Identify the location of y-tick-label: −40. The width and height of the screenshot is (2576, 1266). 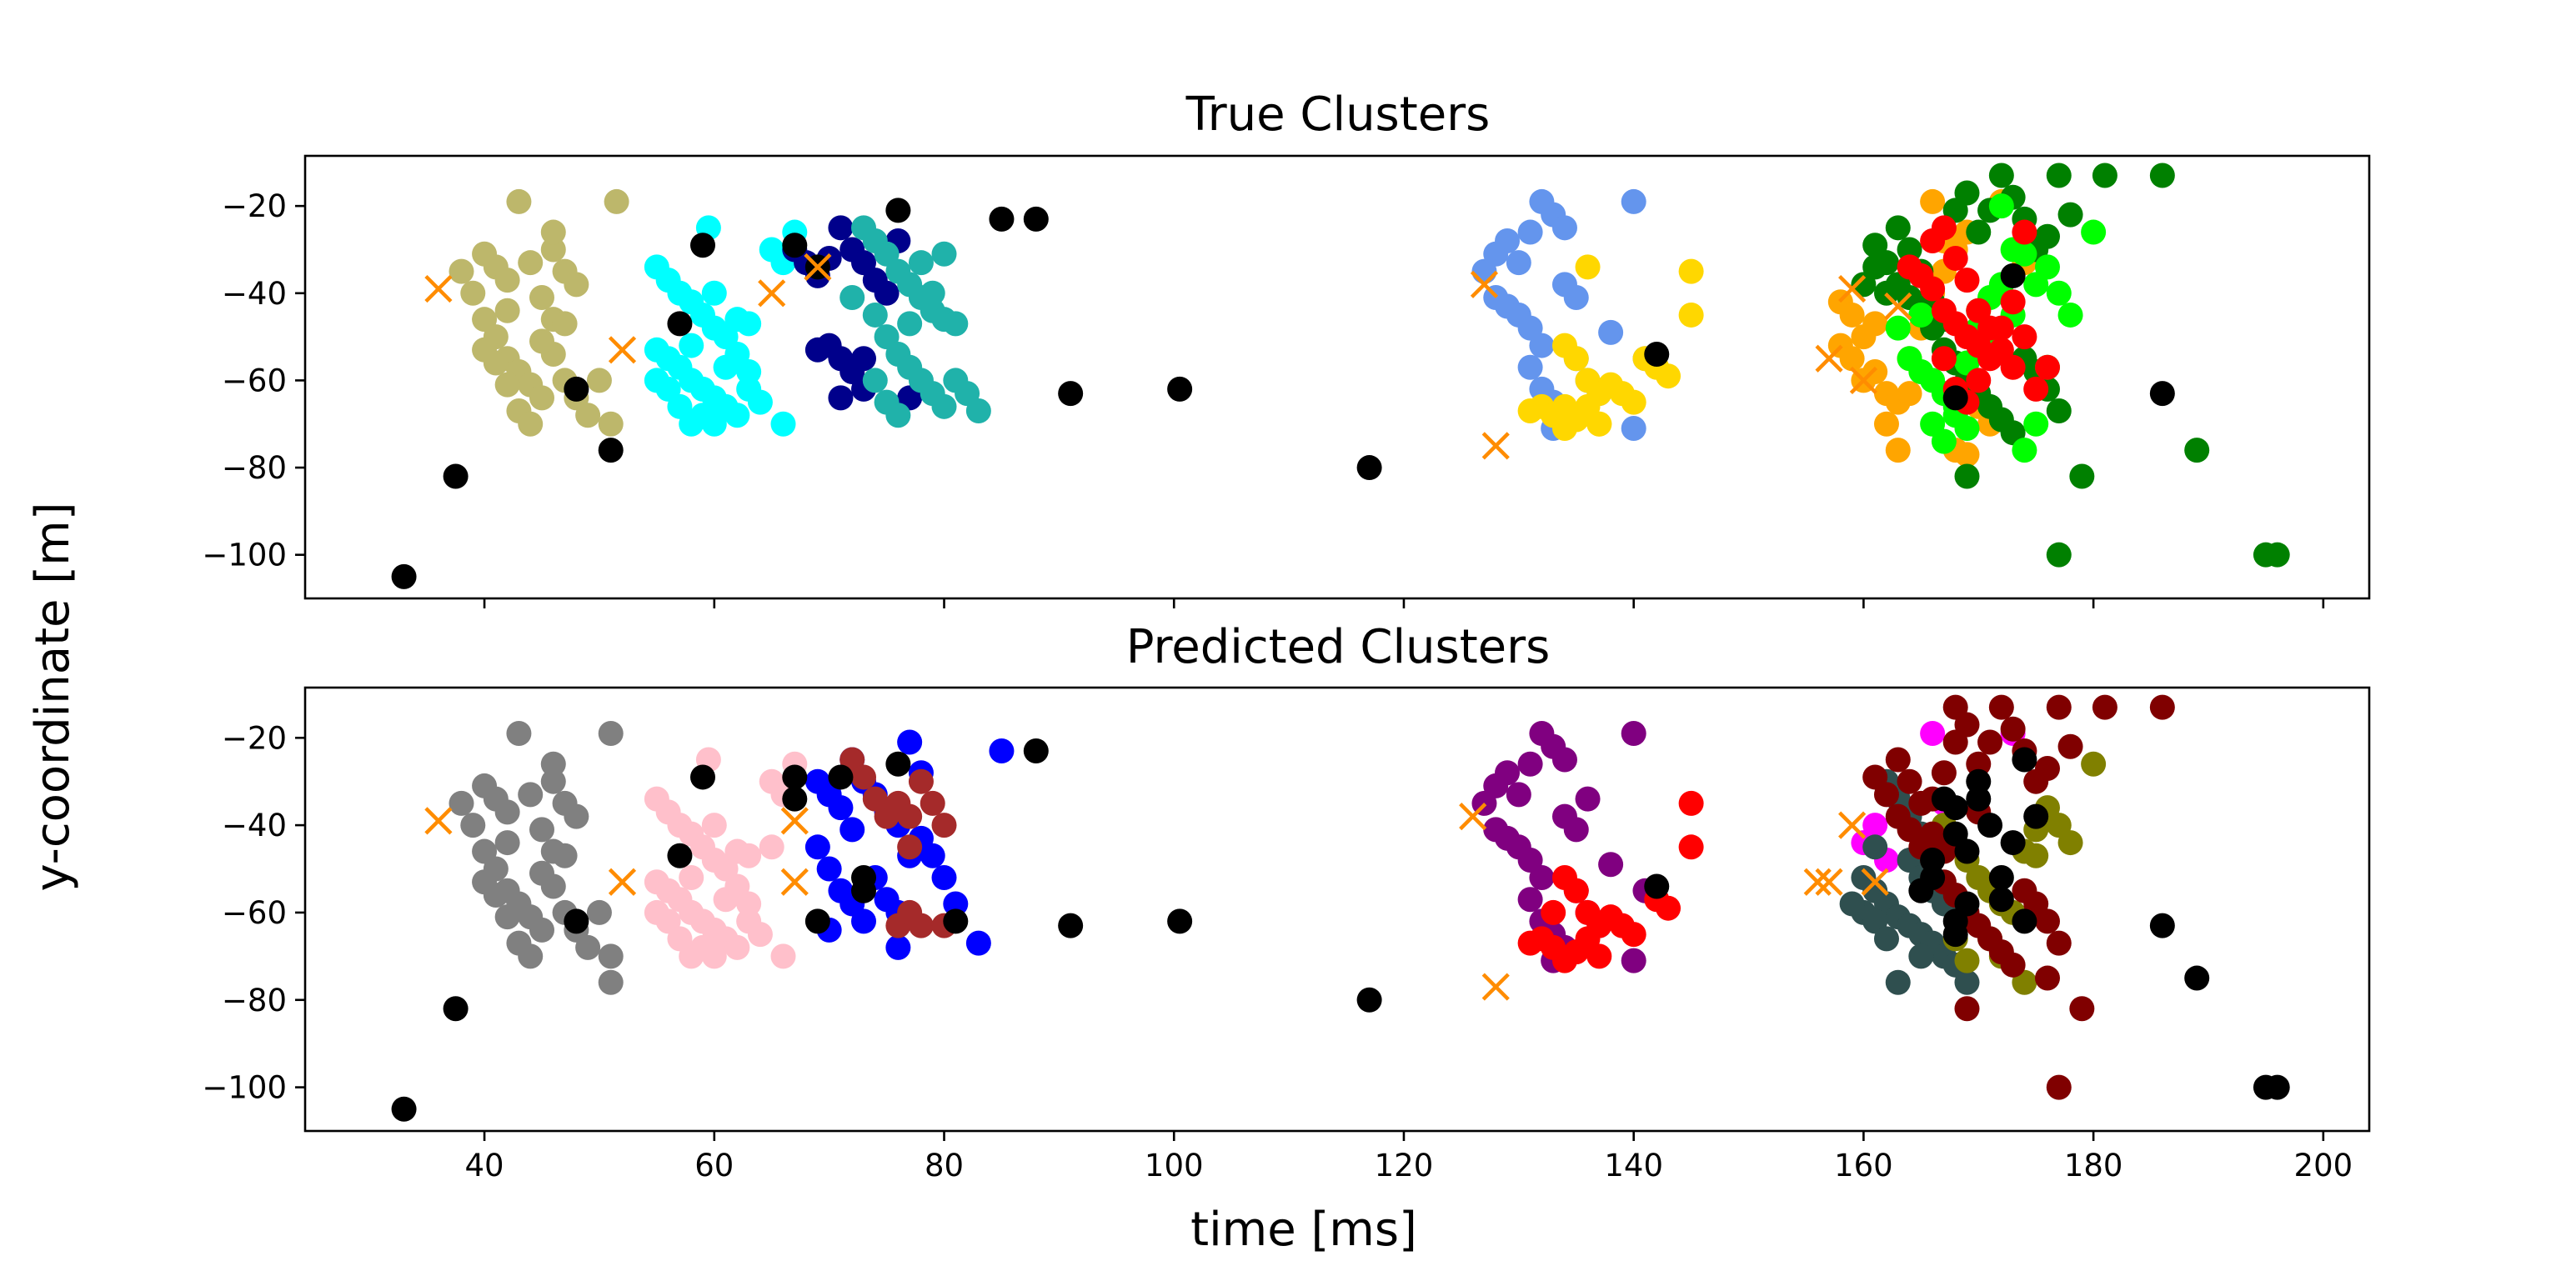
(254, 826).